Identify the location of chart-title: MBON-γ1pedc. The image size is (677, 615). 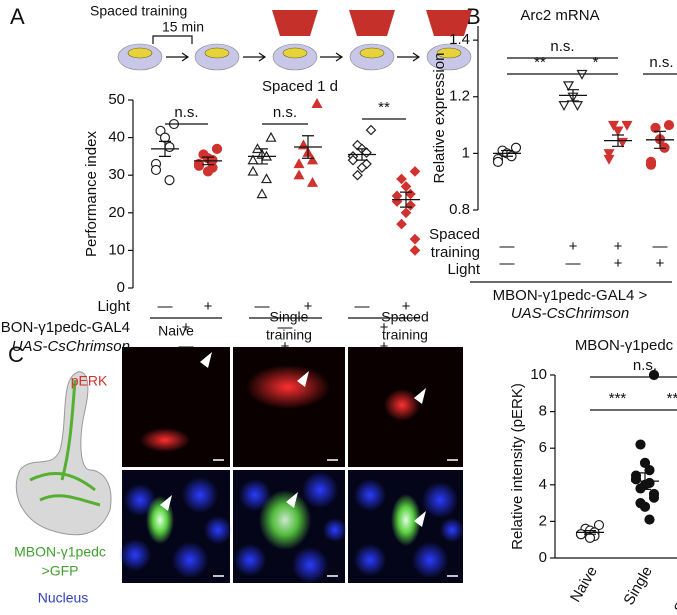
(624, 345).